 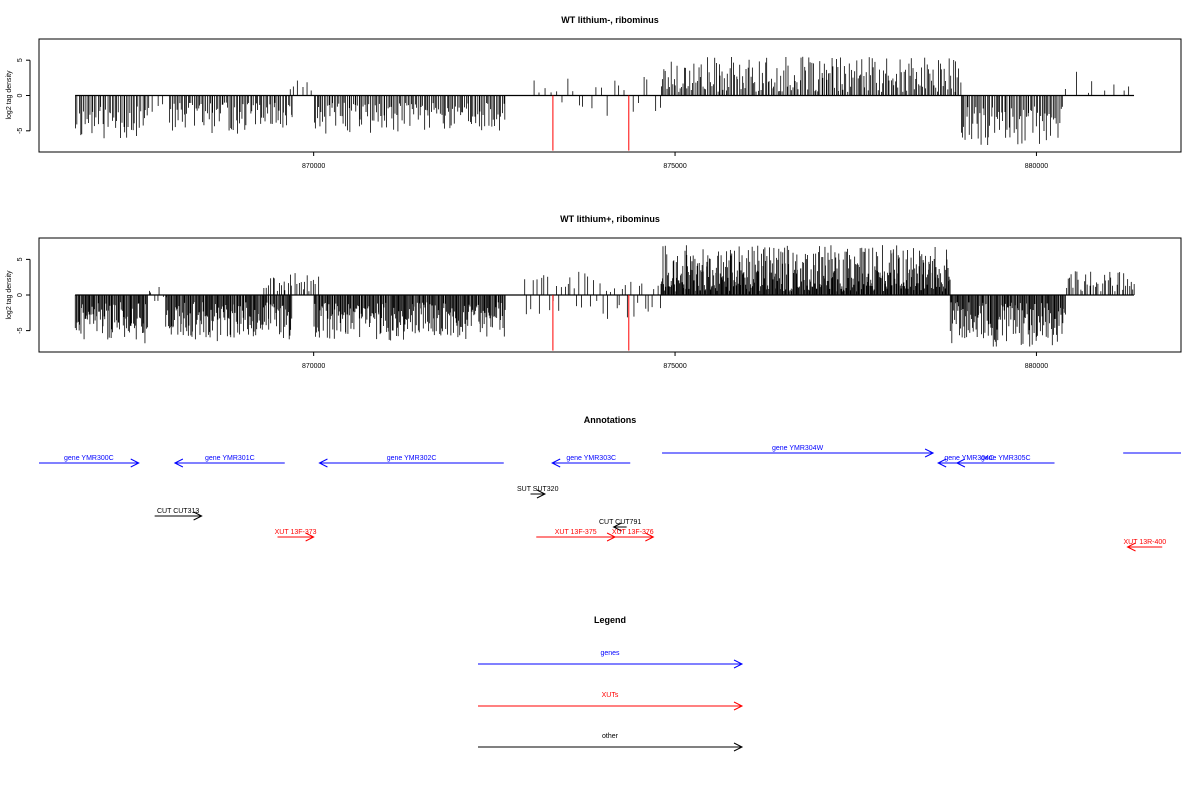 I want to click on annotation-feature: gene YMR305C, so click(x=1005, y=461).